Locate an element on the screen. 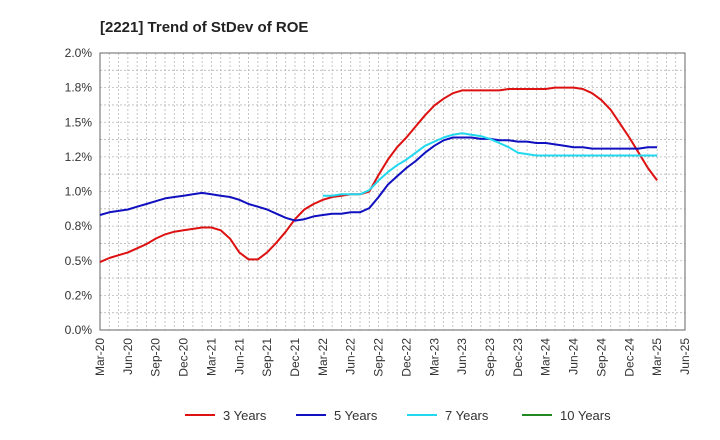 The image size is (720, 440). x-tick-label: Dec-20 is located at coordinates (184, 357).